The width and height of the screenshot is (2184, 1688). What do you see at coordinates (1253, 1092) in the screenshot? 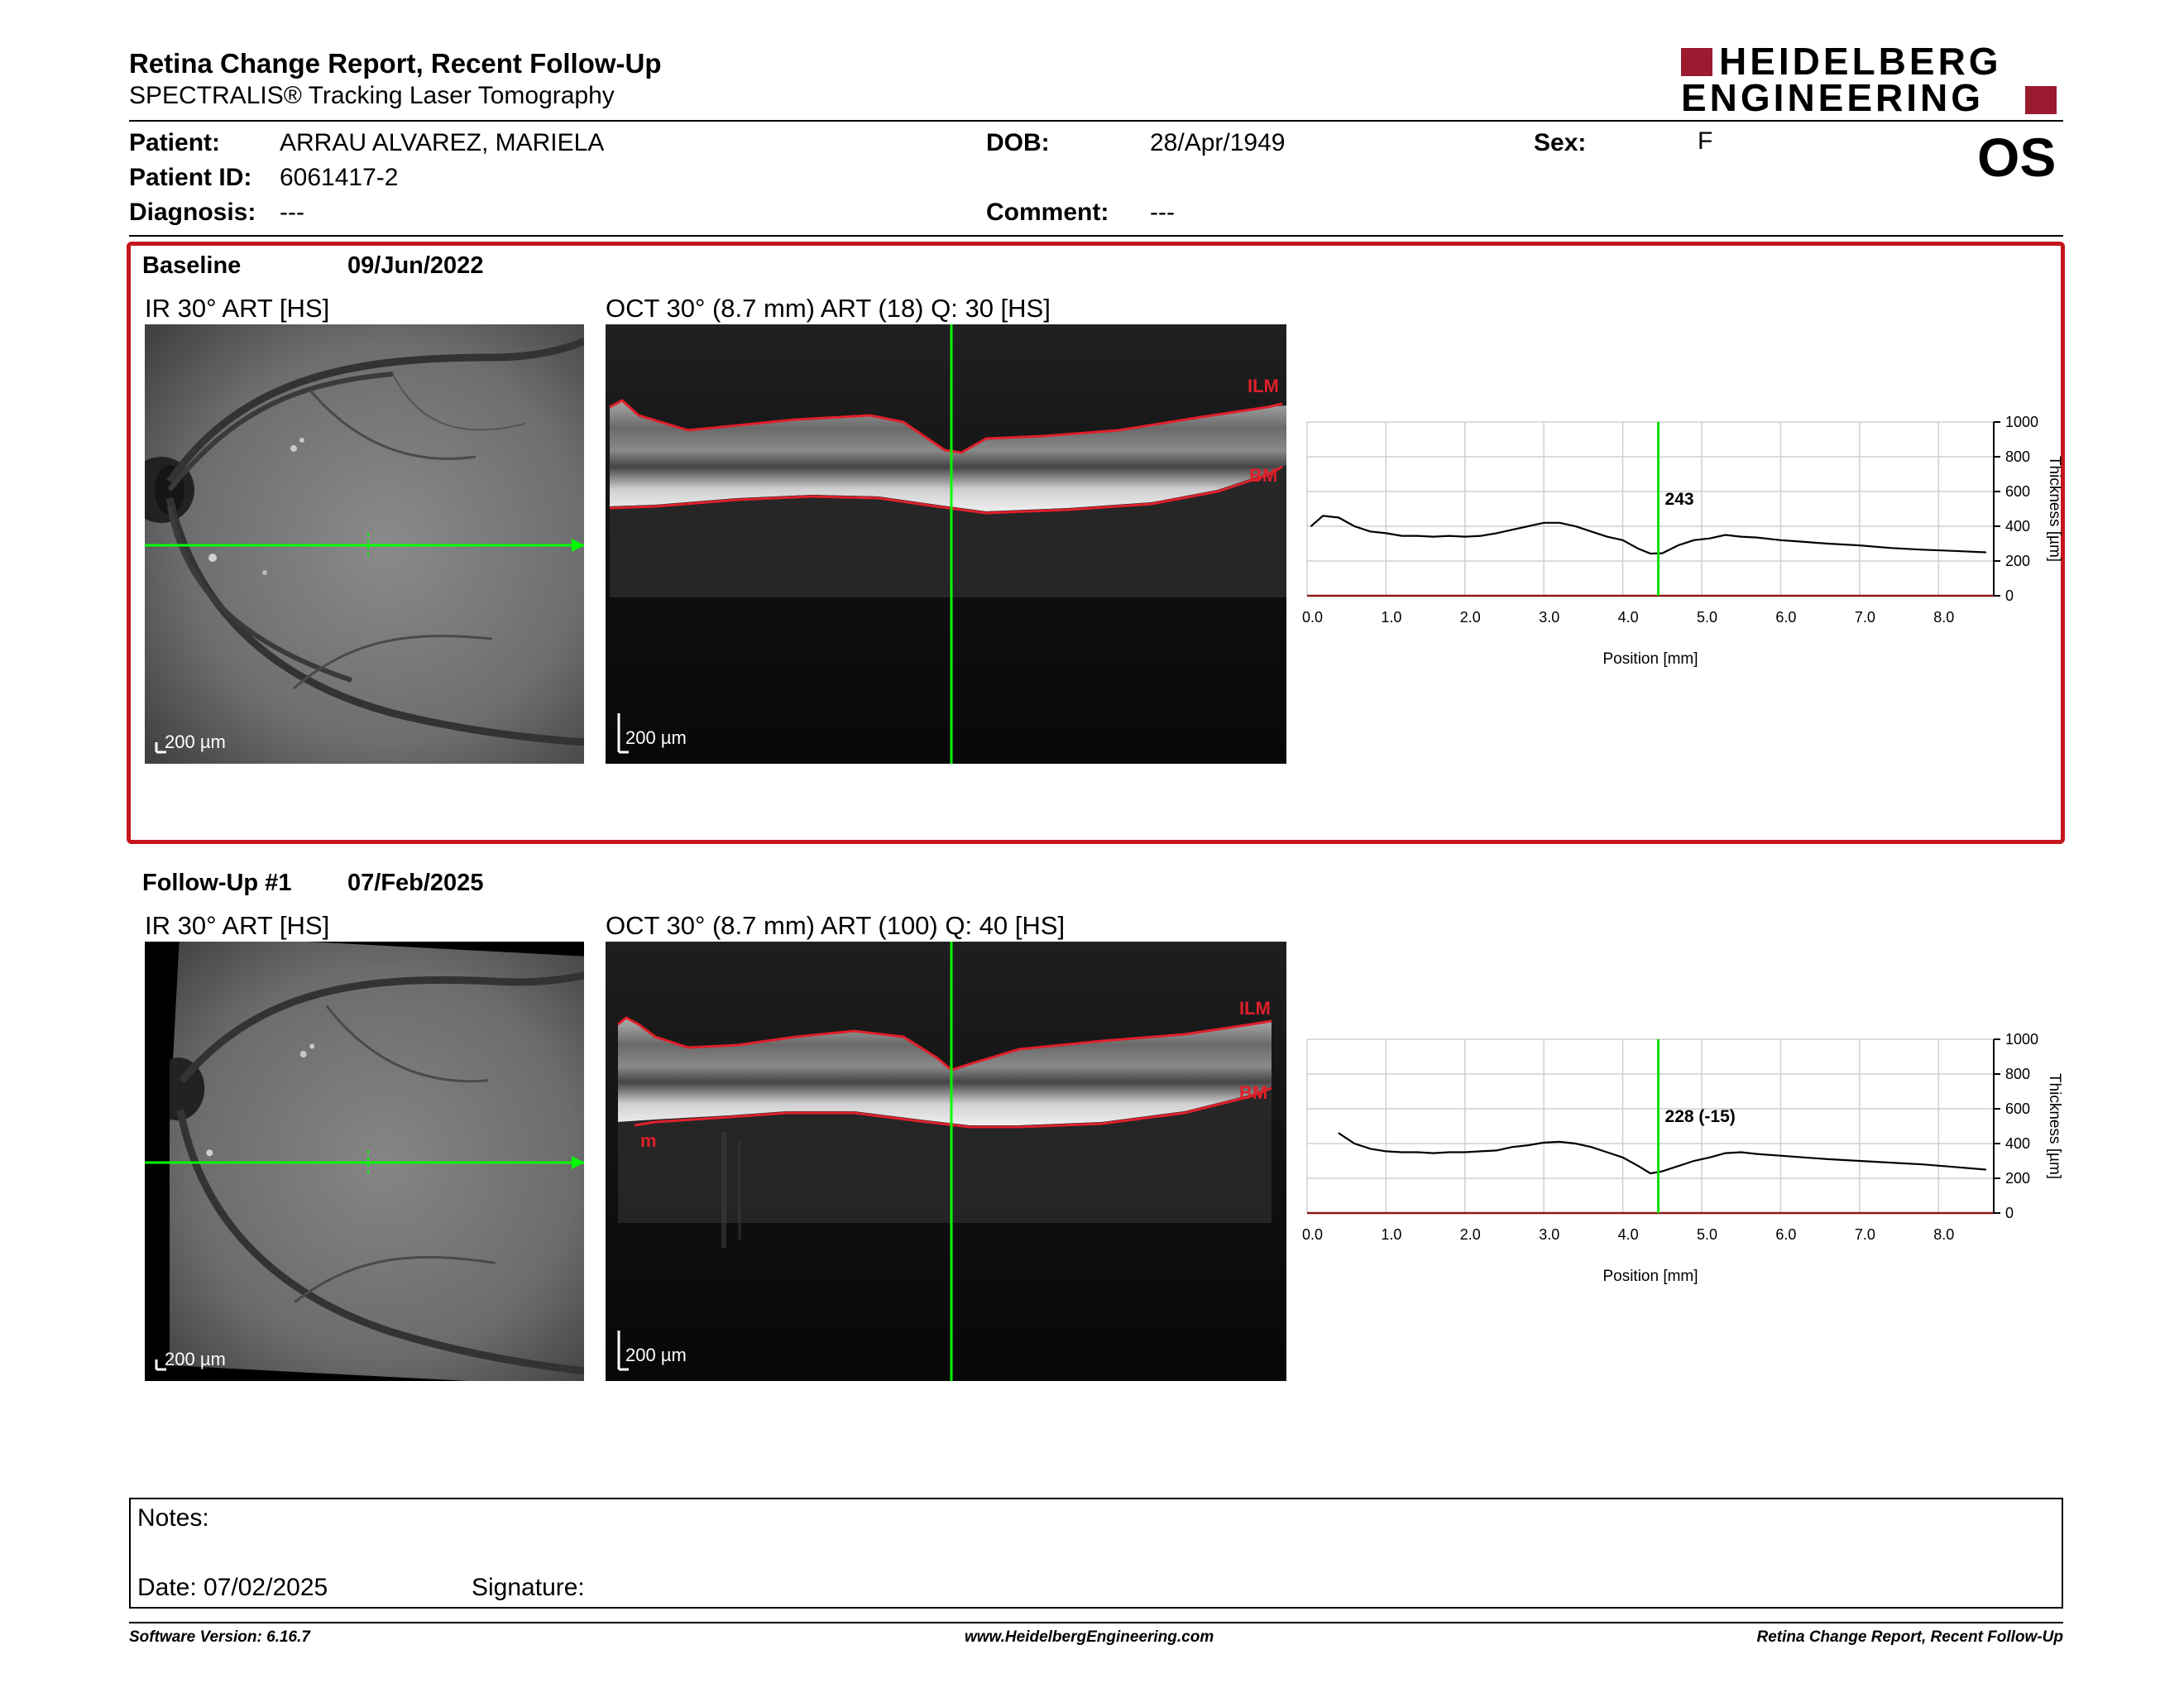
I see `followup-bm-label: BM` at bounding box center [1253, 1092].